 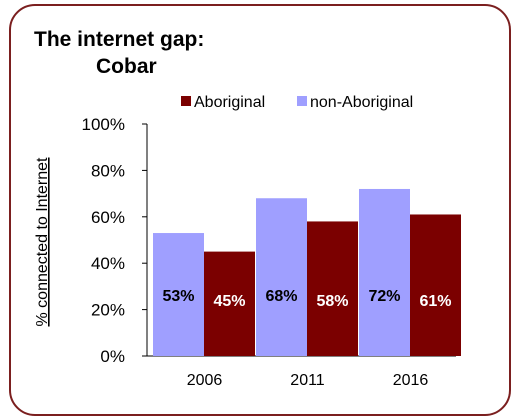 I want to click on bar-non-aboriginal-2006, so click(x=178, y=294).